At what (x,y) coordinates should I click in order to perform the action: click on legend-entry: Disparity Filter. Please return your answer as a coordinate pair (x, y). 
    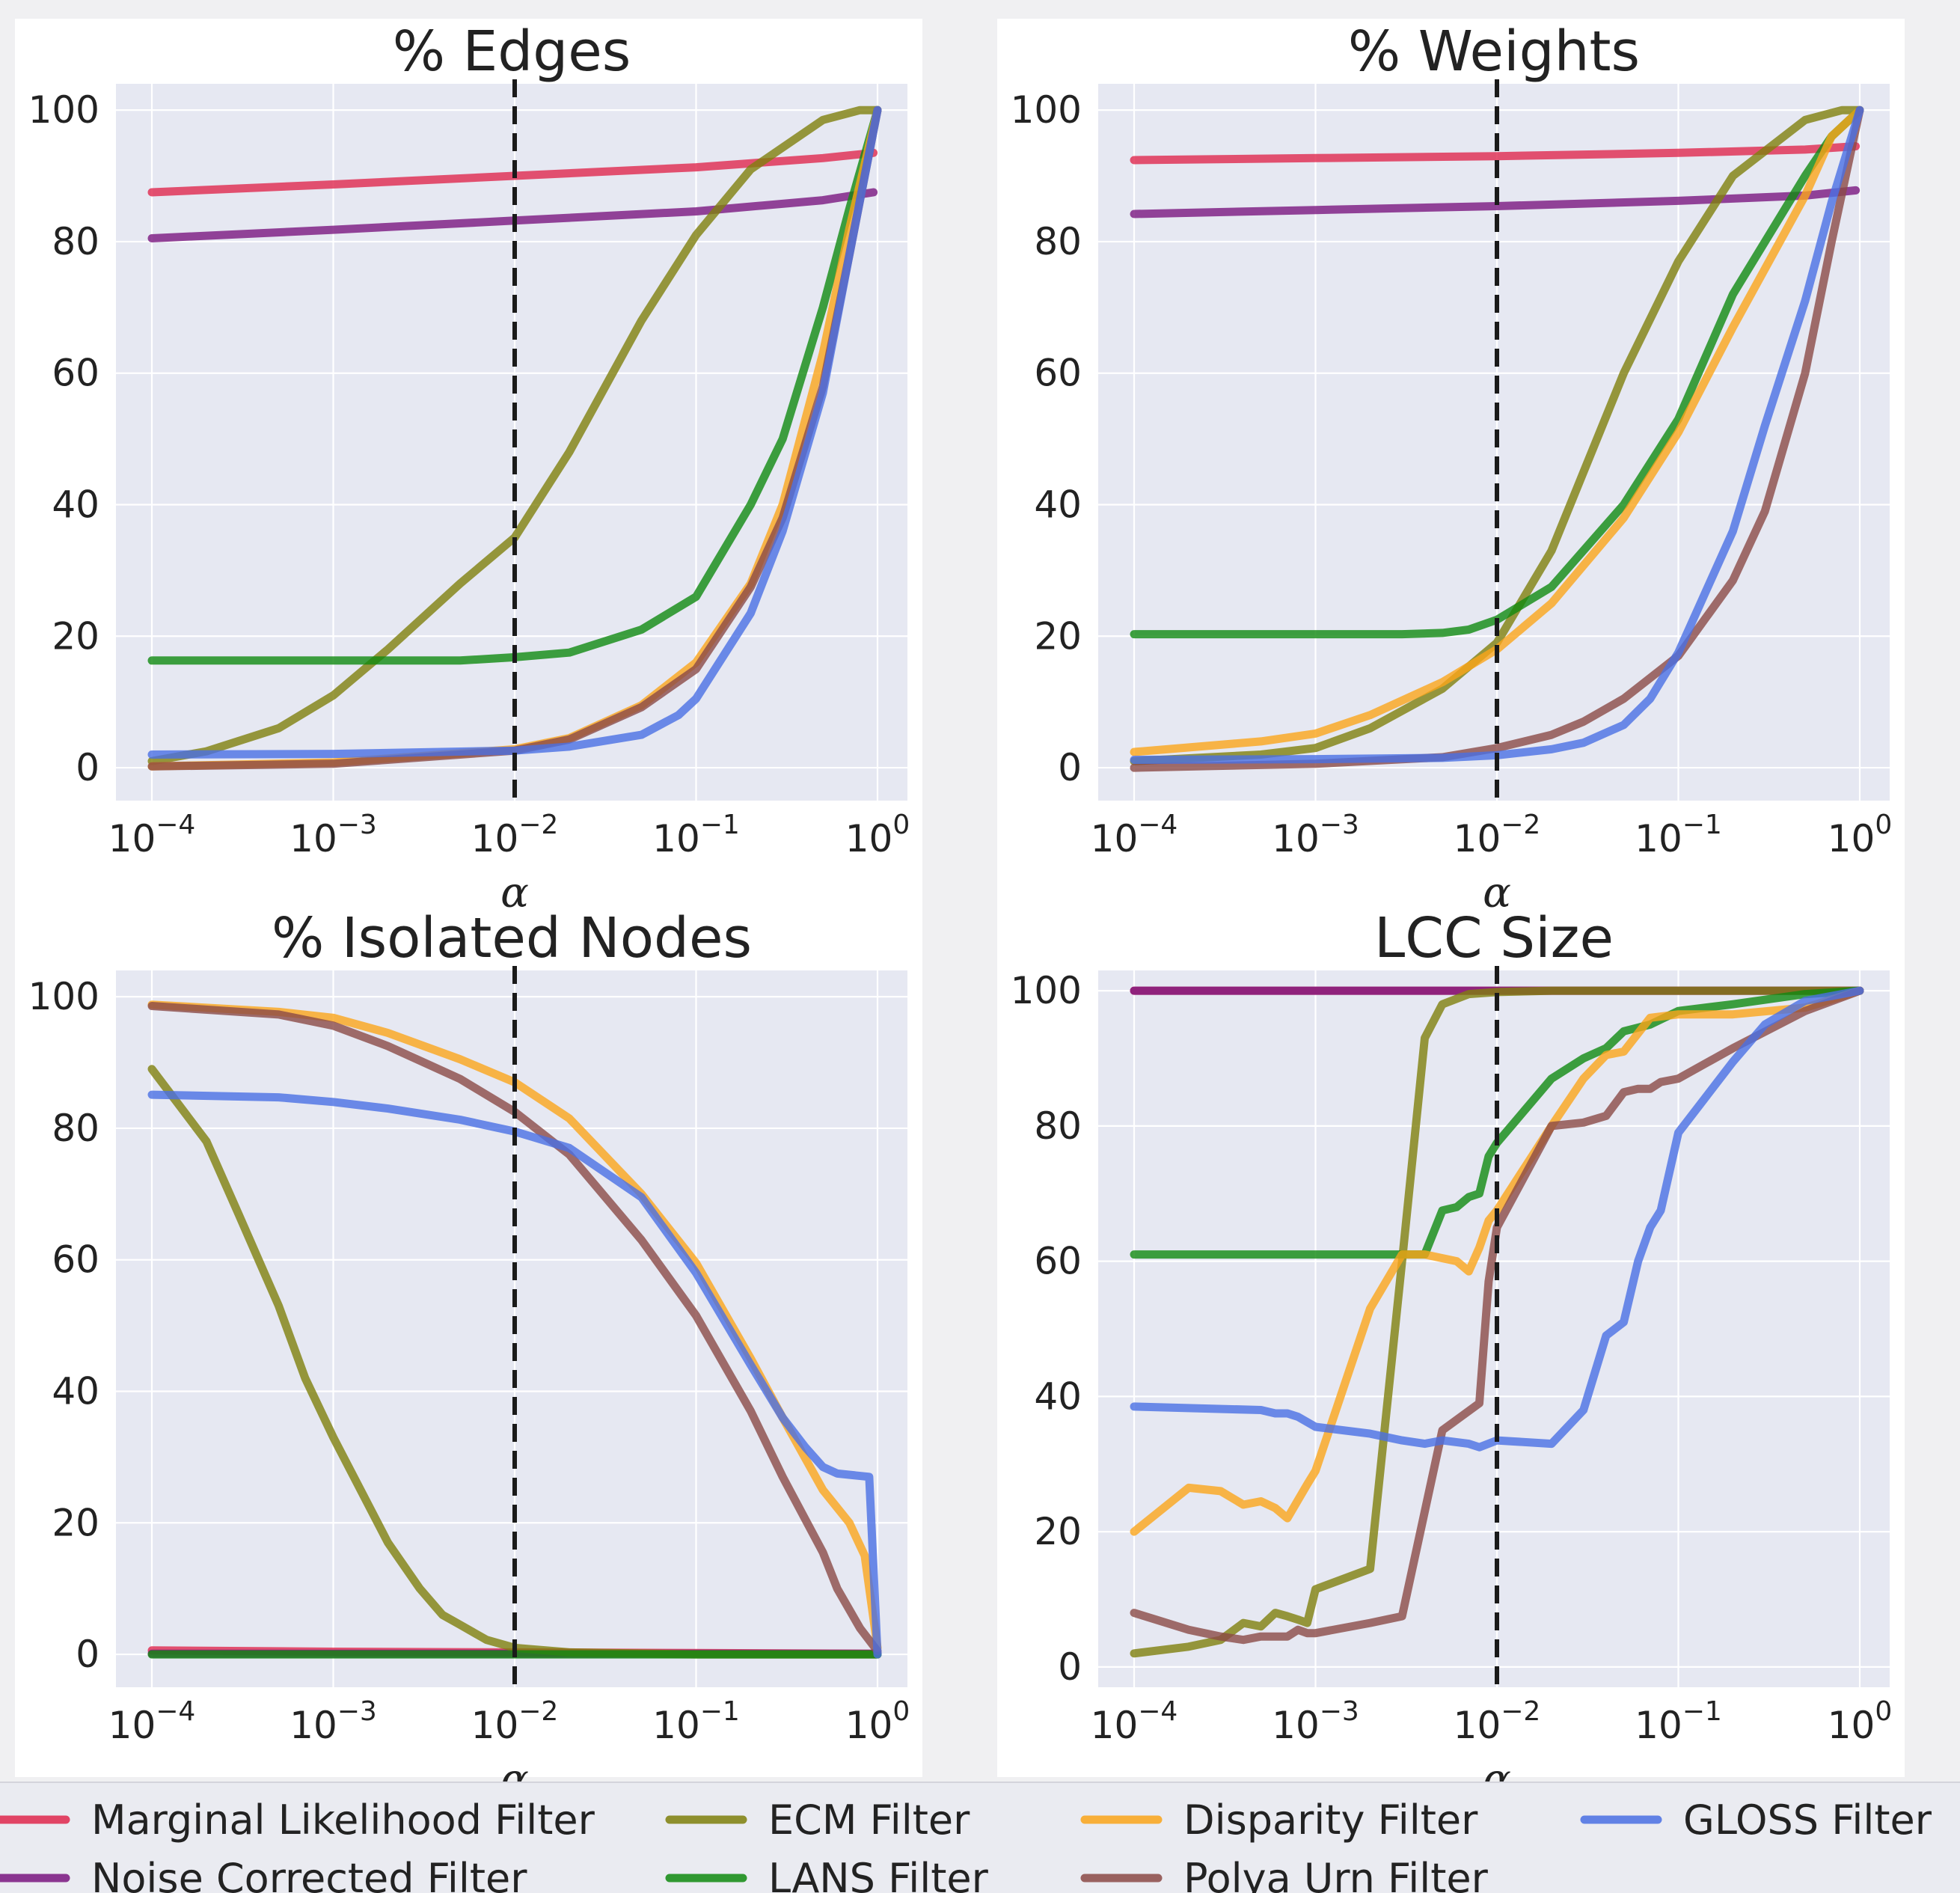
    Looking at the image, I should click on (1279, 1820).